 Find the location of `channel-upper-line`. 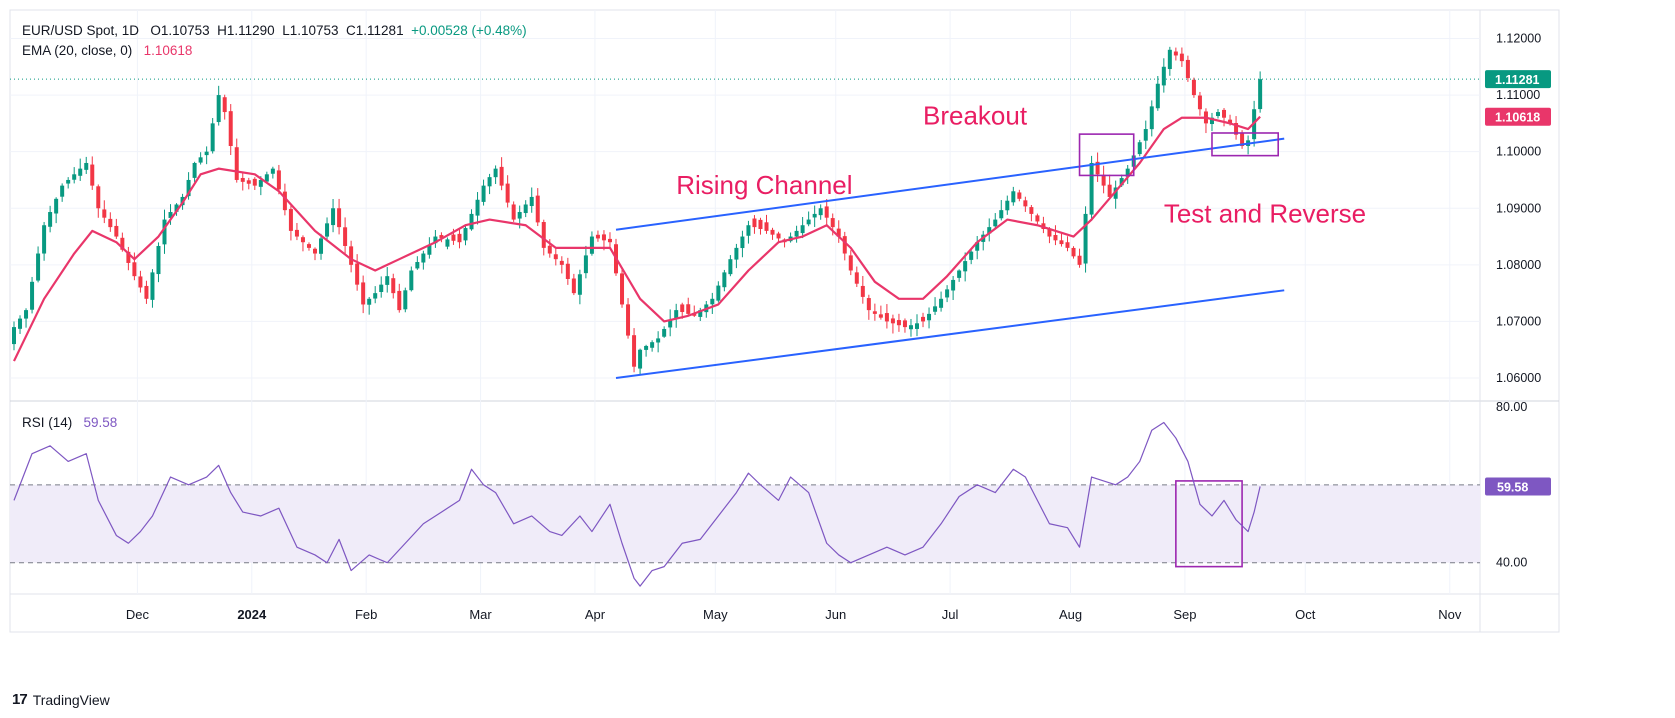

channel-upper-line is located at coordinates (950, 184).